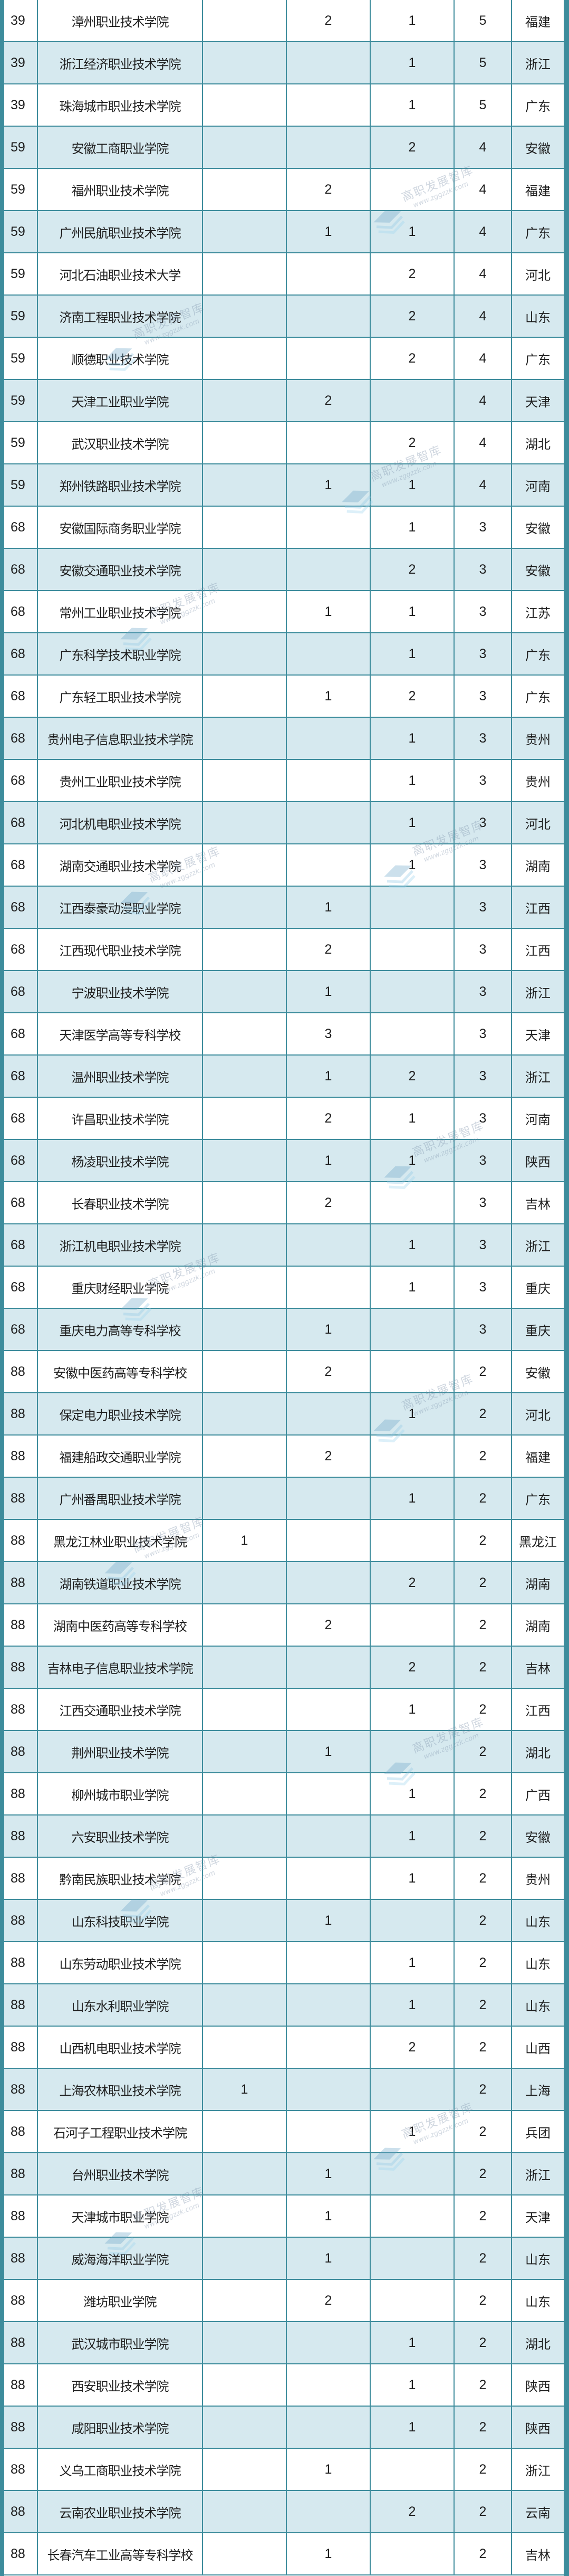 This screenshot has height=2576, width=569. Describe the element at coordinates (284, 1625) in the screenshot. I see `table-row: 88 湖南中医药高等专科学校 2 2 湖南` at that location.